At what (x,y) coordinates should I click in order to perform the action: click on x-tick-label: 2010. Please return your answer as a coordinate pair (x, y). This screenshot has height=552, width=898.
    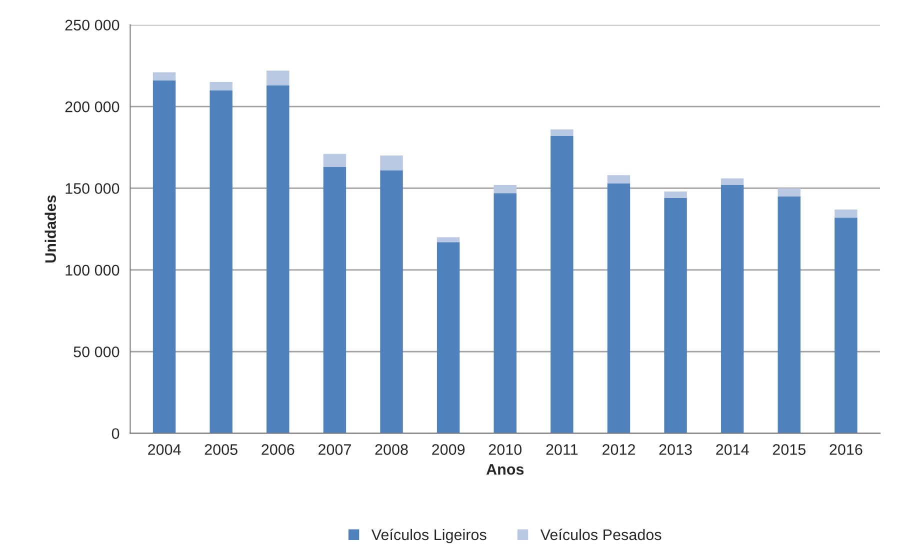
    Looking at the image, I should click on (505, 449).